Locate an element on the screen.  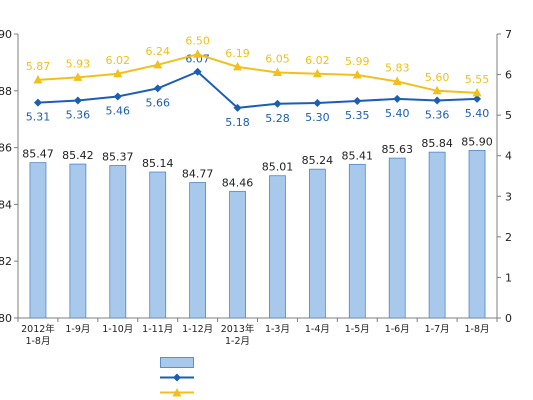
yellow-series-value-label: 6.50 is located at coordinates (197, 40).